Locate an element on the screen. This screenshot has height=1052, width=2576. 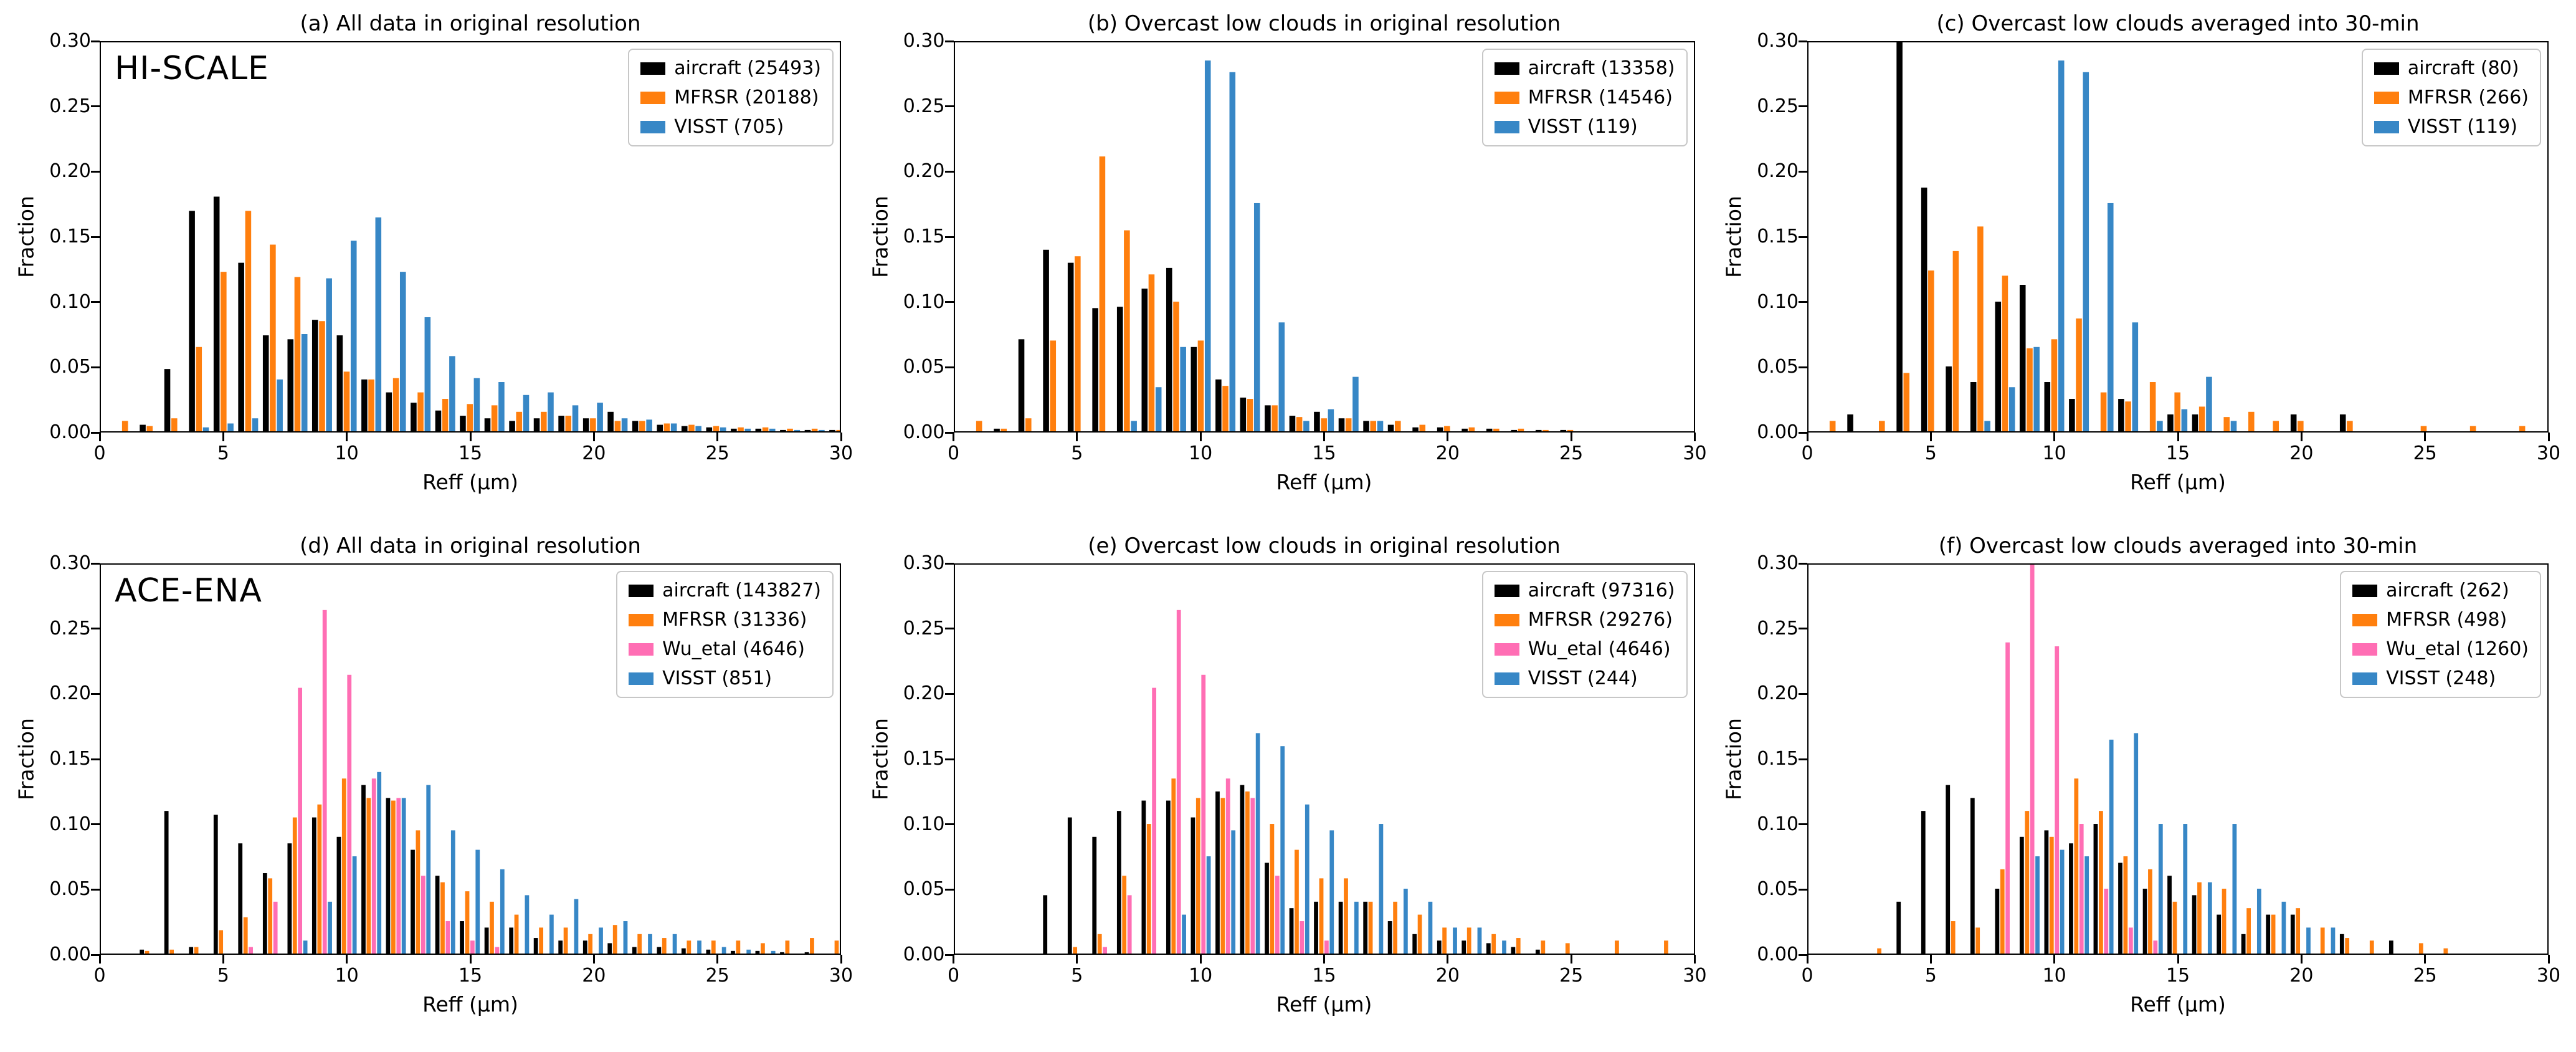
legend-item: aircraft (262) is located at coordinates (2440, 591).